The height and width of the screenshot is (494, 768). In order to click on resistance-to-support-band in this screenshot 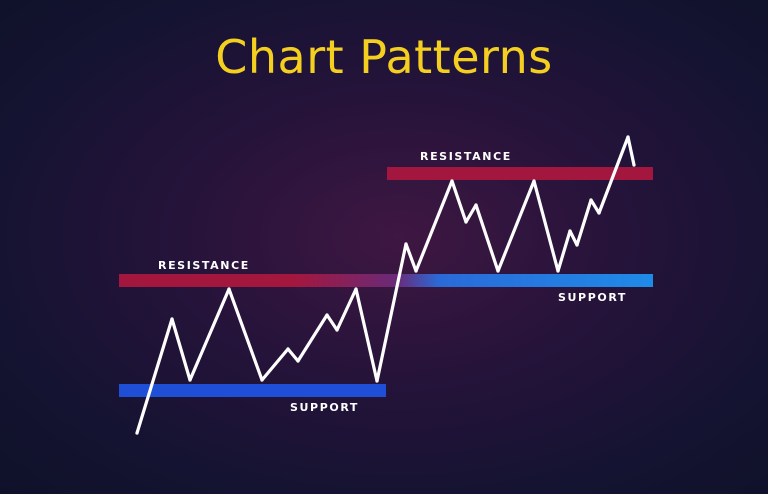, I will do `click(386, 280)`.